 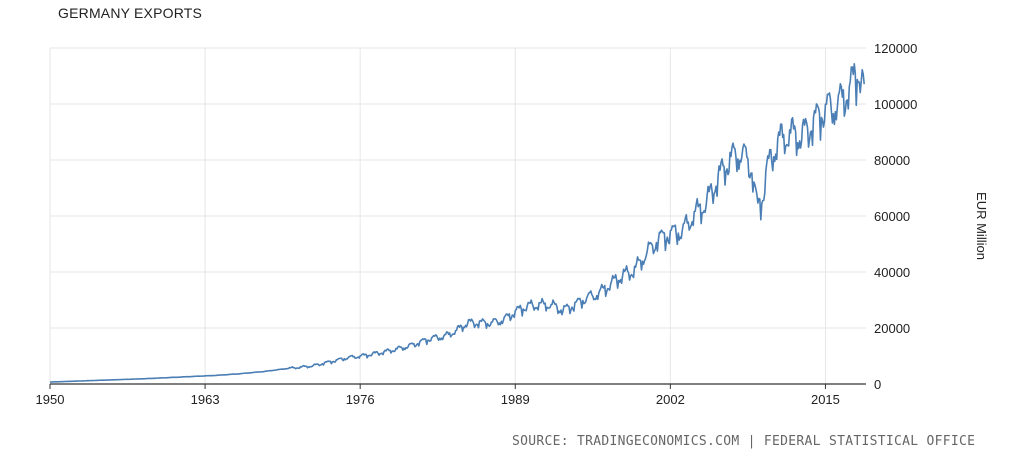 What do you see at coordinates (877, 384) in the screenshot?
I see `y-tick-label: 0` at bounding box center [877, 384].